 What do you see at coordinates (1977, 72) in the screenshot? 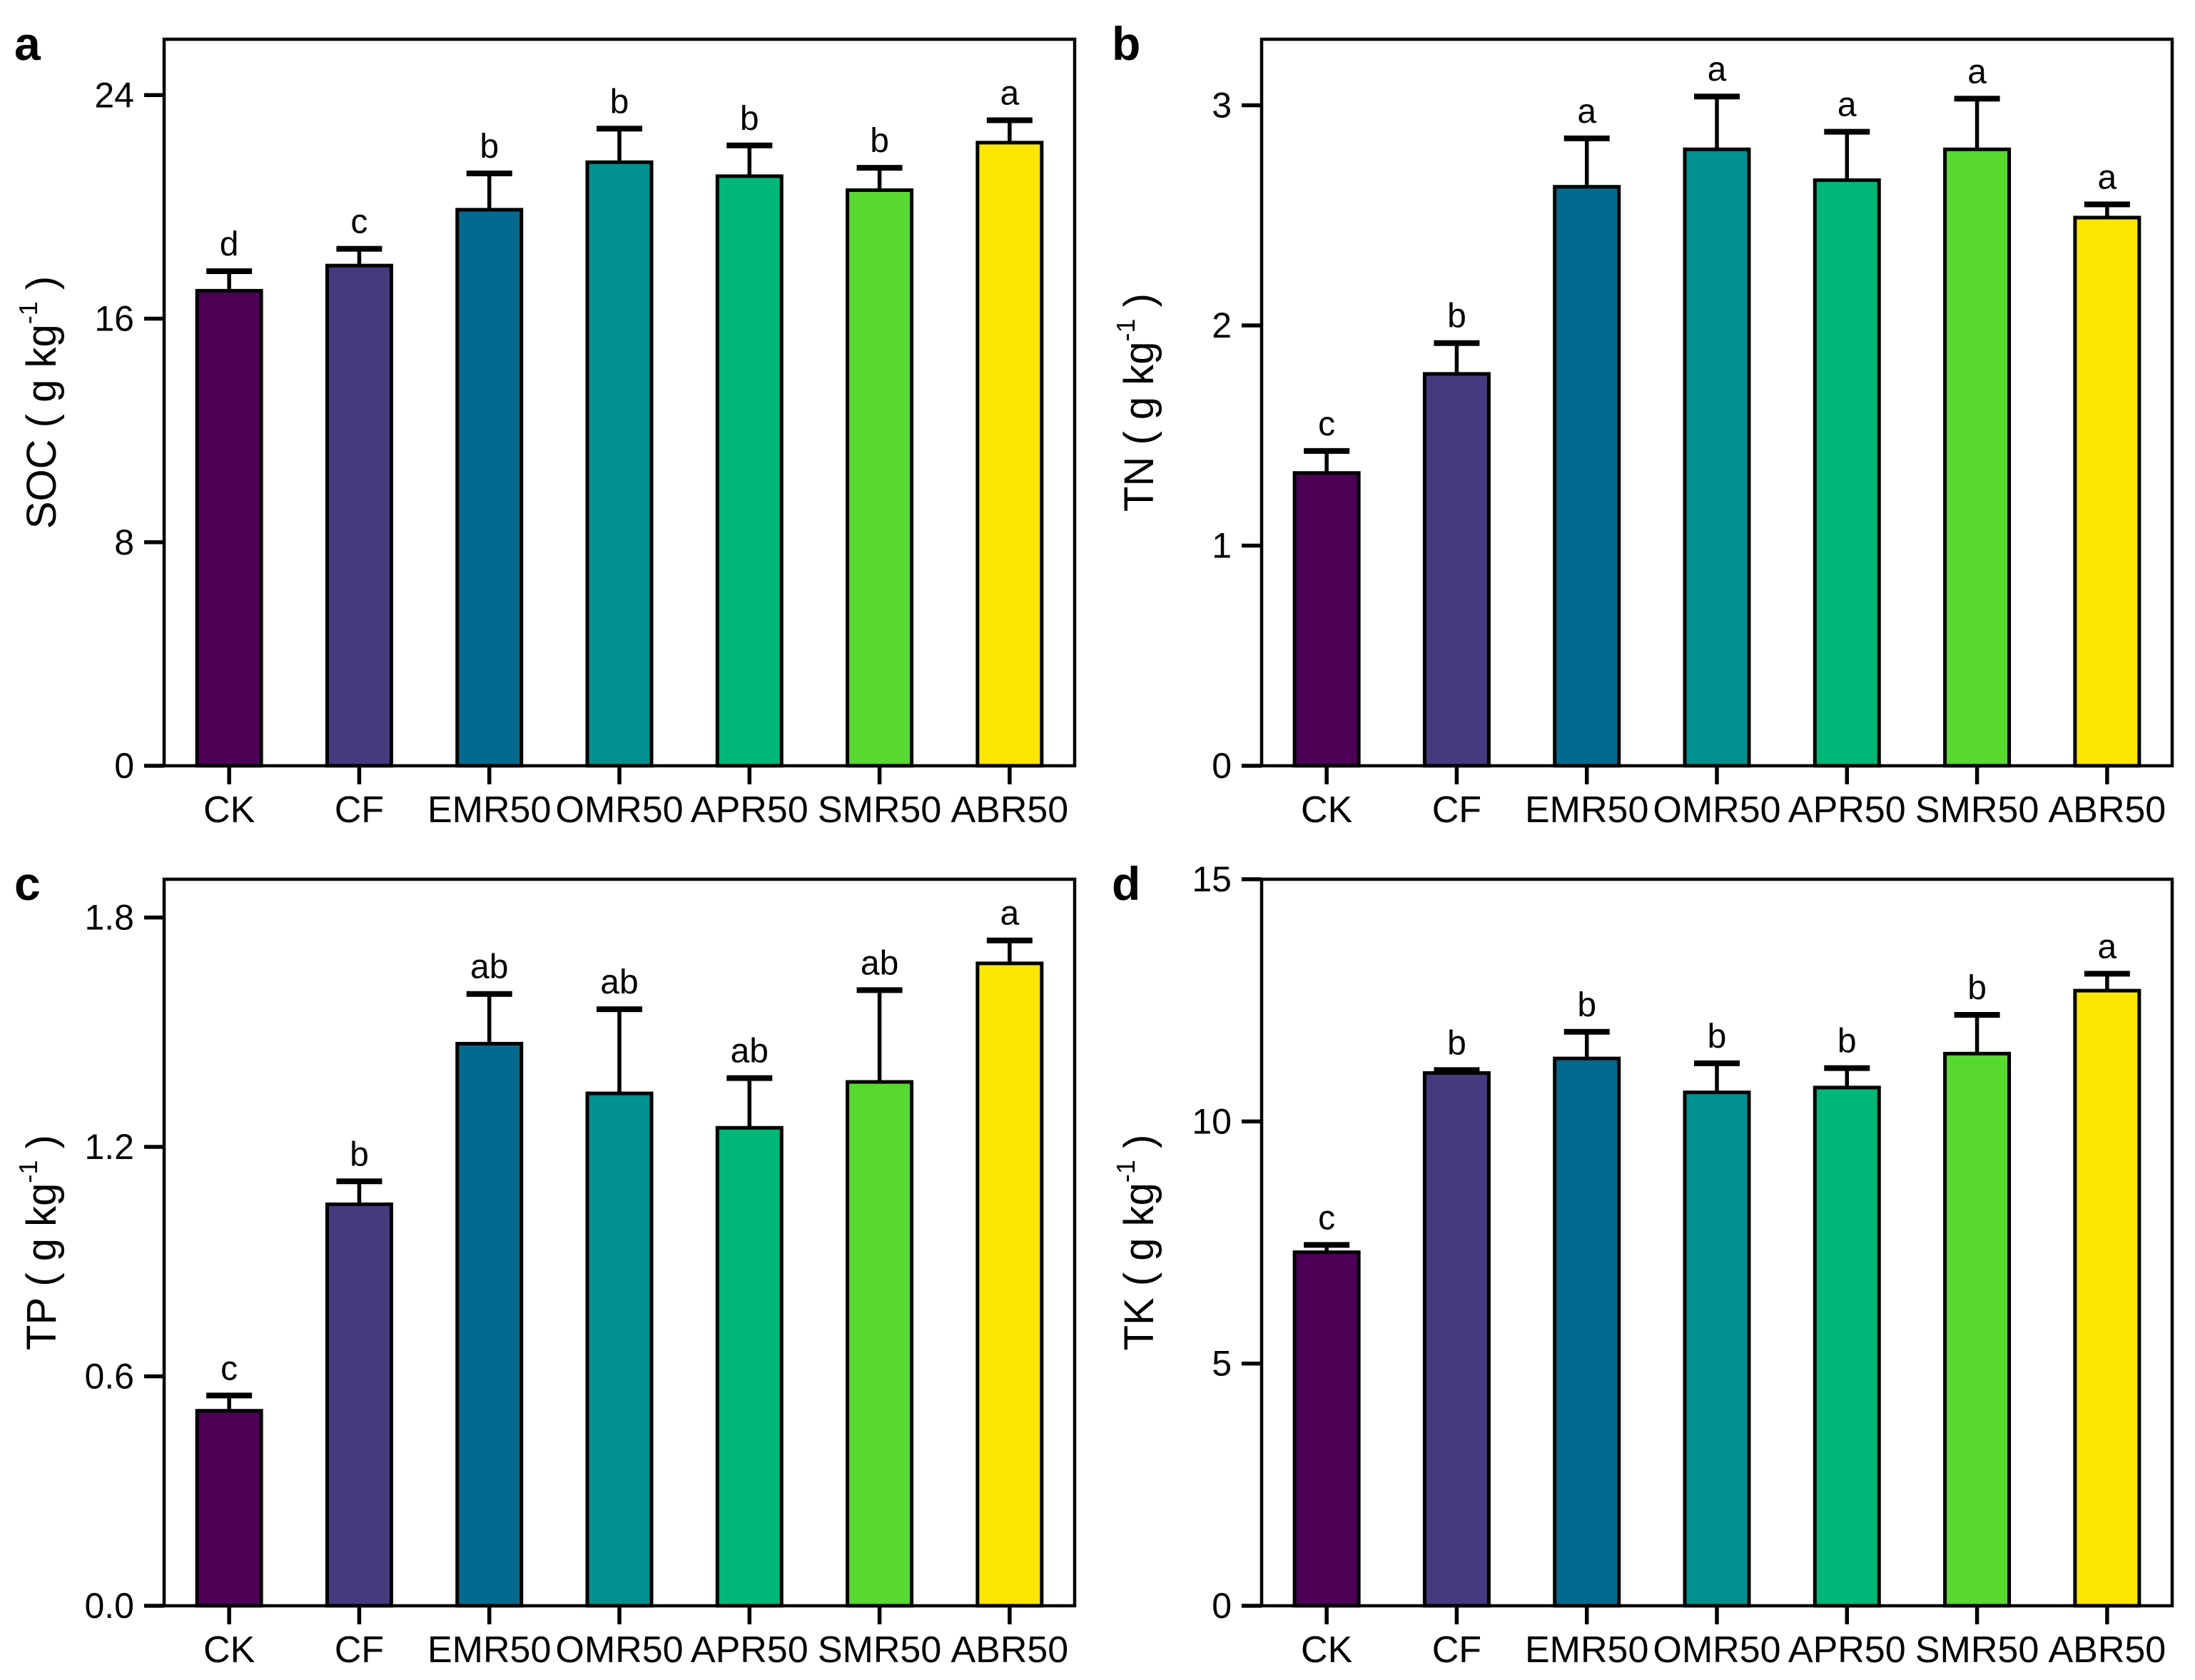
I see `sig-letter-SMR50: a` at bounding box center [1977, 72].